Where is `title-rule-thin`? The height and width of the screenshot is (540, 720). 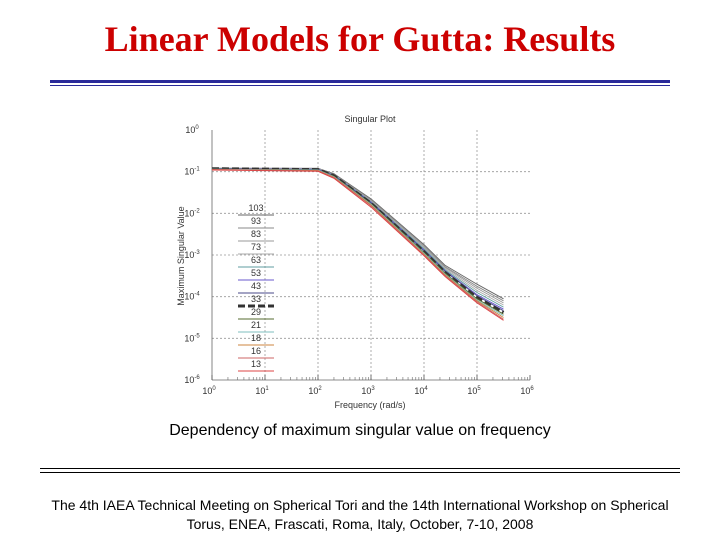
title-rule-thin is located at coordinates (360, 85).